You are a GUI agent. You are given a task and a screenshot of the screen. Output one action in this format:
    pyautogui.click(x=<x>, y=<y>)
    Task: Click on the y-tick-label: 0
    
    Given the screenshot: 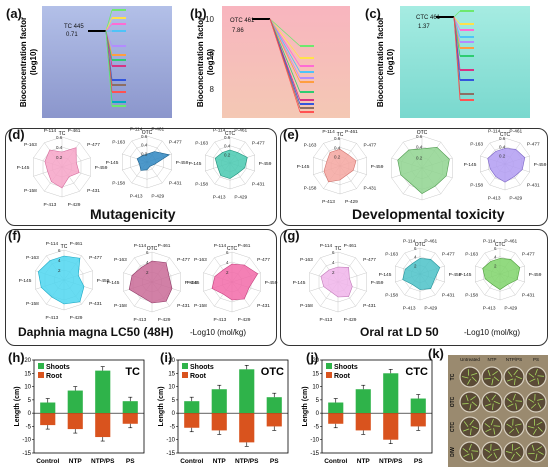 What is the action you would take?
    pyautogui.click(x=174, y=414)
    